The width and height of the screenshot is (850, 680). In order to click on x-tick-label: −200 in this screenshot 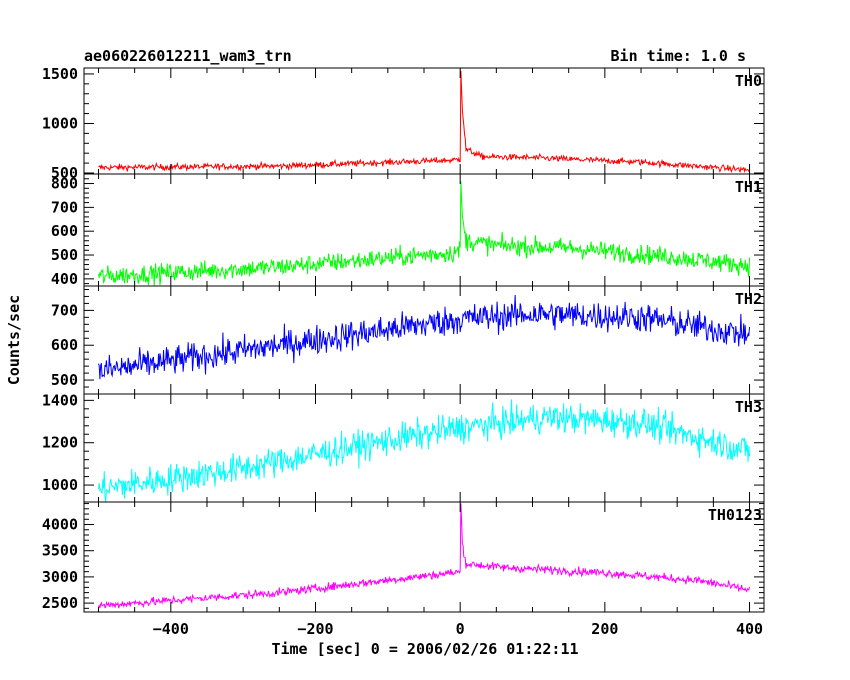, I will do `click(315, 629)`.